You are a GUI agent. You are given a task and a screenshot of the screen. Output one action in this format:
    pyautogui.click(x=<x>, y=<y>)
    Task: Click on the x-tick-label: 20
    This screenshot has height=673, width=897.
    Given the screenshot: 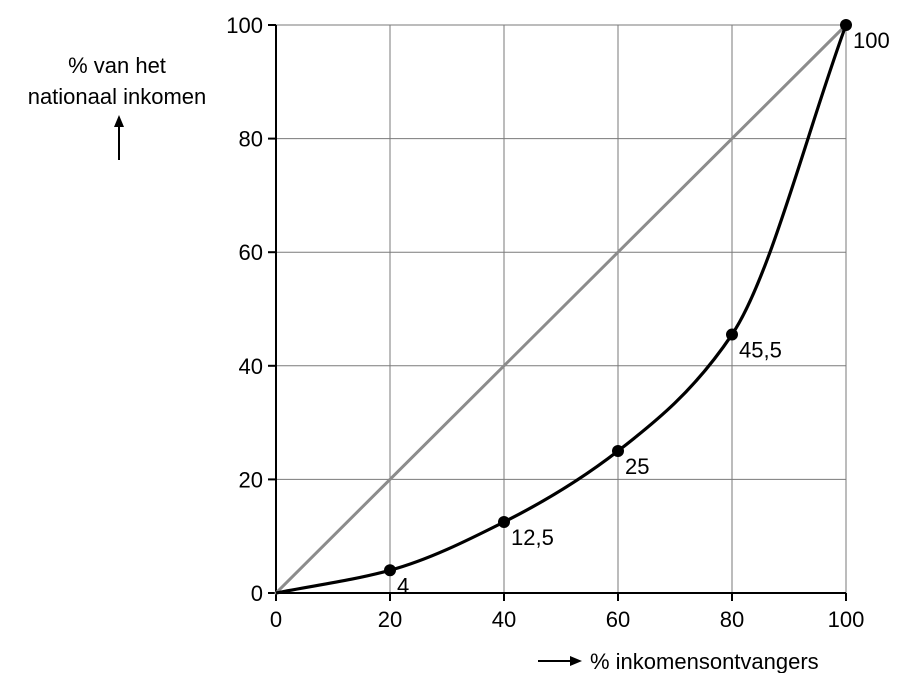 What is the action you would take?
    pyautogui.click(x=390, y=619)
    